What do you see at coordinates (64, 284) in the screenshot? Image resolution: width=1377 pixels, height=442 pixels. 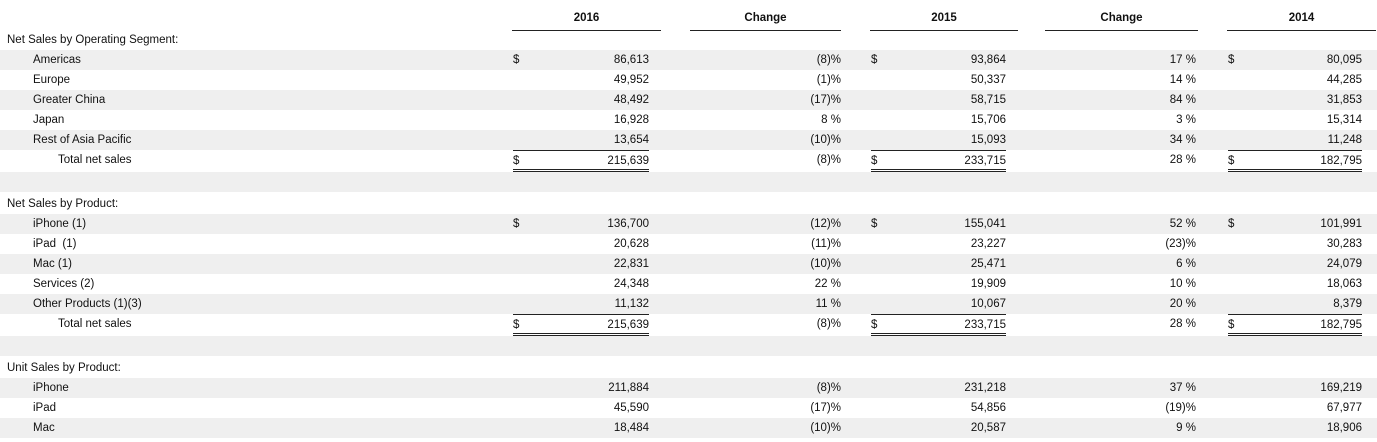 I see `row-label: Services (2)` at bounding box center [64, 284].